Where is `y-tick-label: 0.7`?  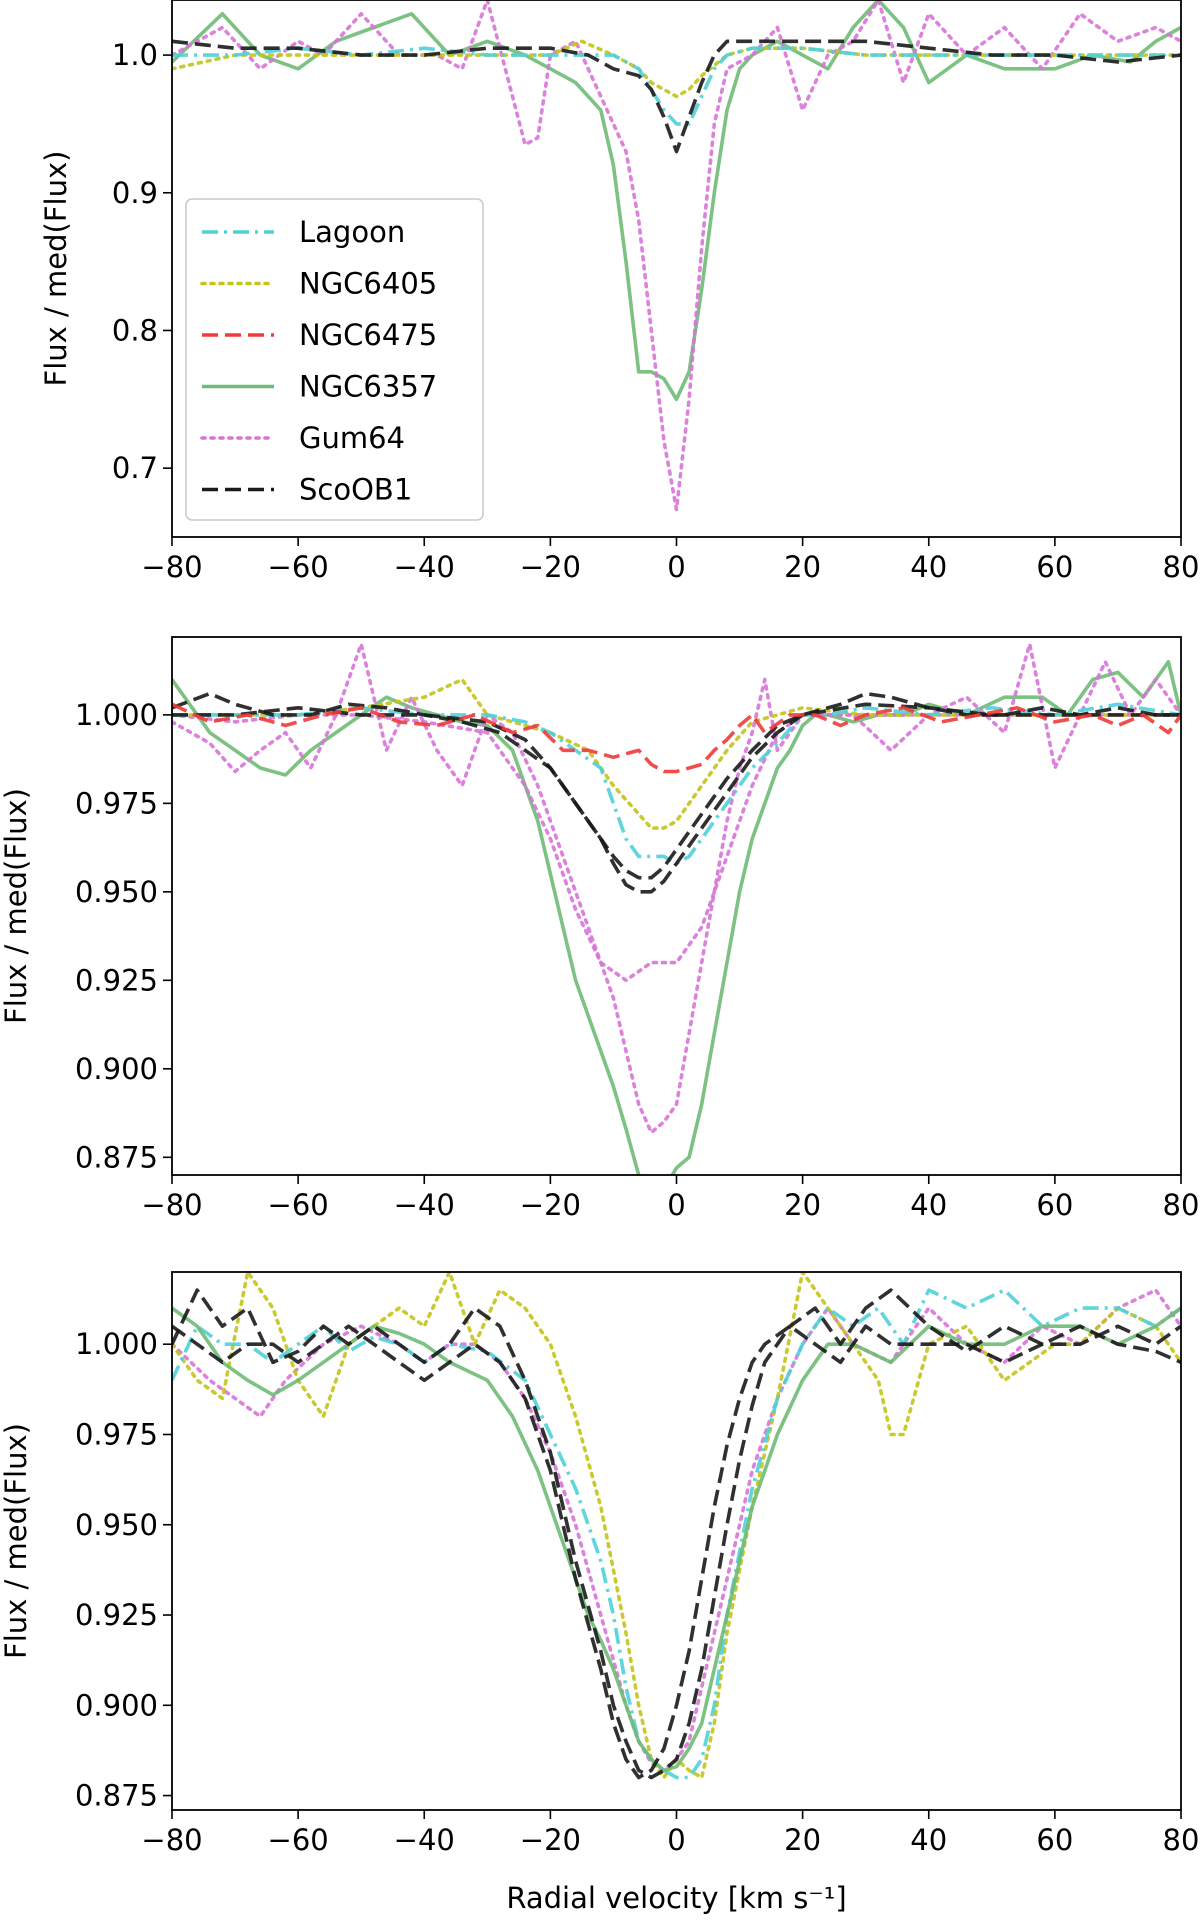 y-tick-label: 0.7 is located at coordinates (135, 468).